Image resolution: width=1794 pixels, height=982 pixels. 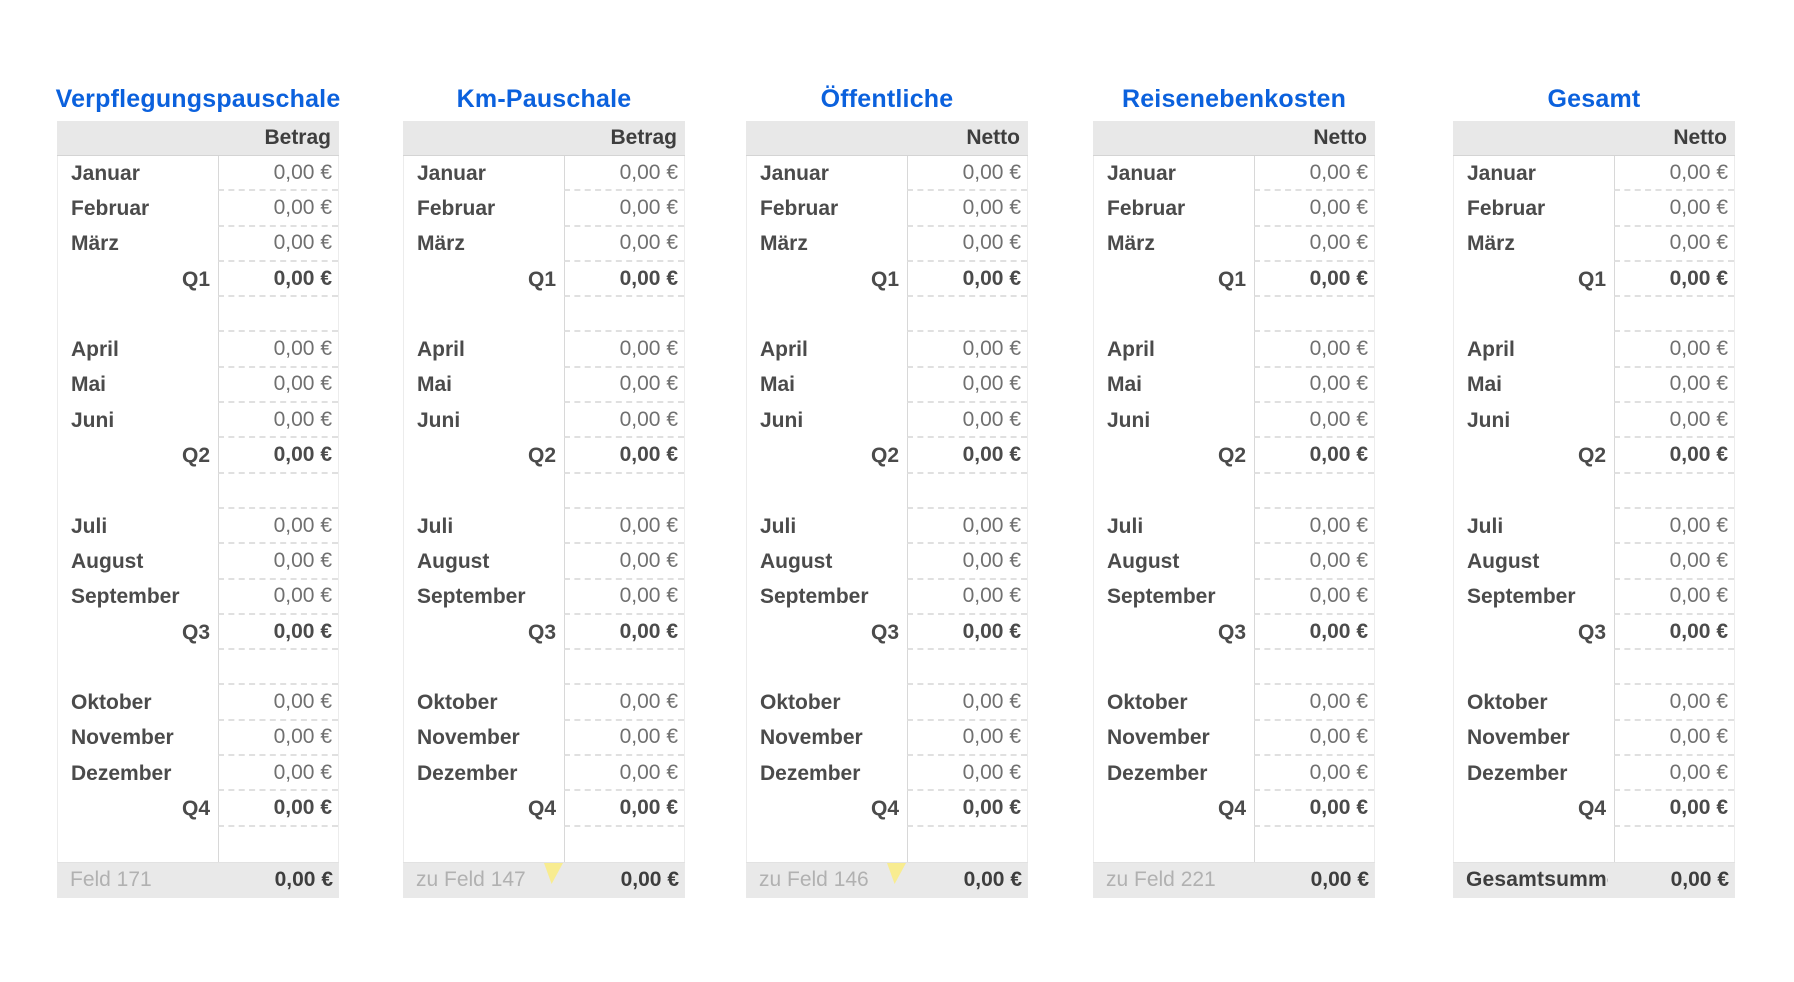 What do you see at coordinates (1518, 738) in the screenshot?
I see `month-label-cell: November` at bounding box center [1518, 738].